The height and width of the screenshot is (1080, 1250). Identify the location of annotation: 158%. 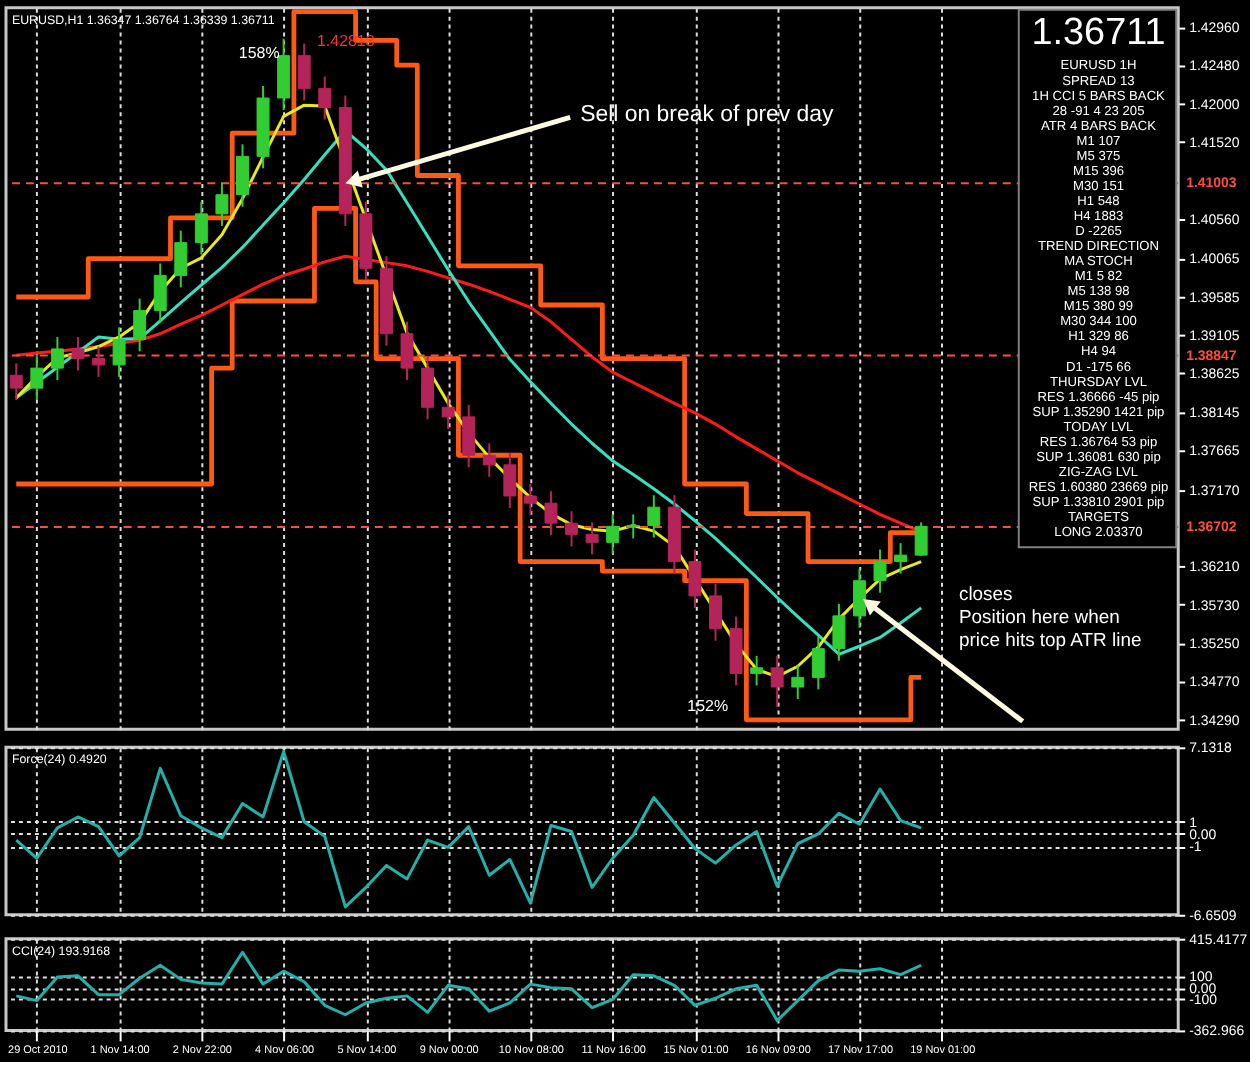
(259, 52).